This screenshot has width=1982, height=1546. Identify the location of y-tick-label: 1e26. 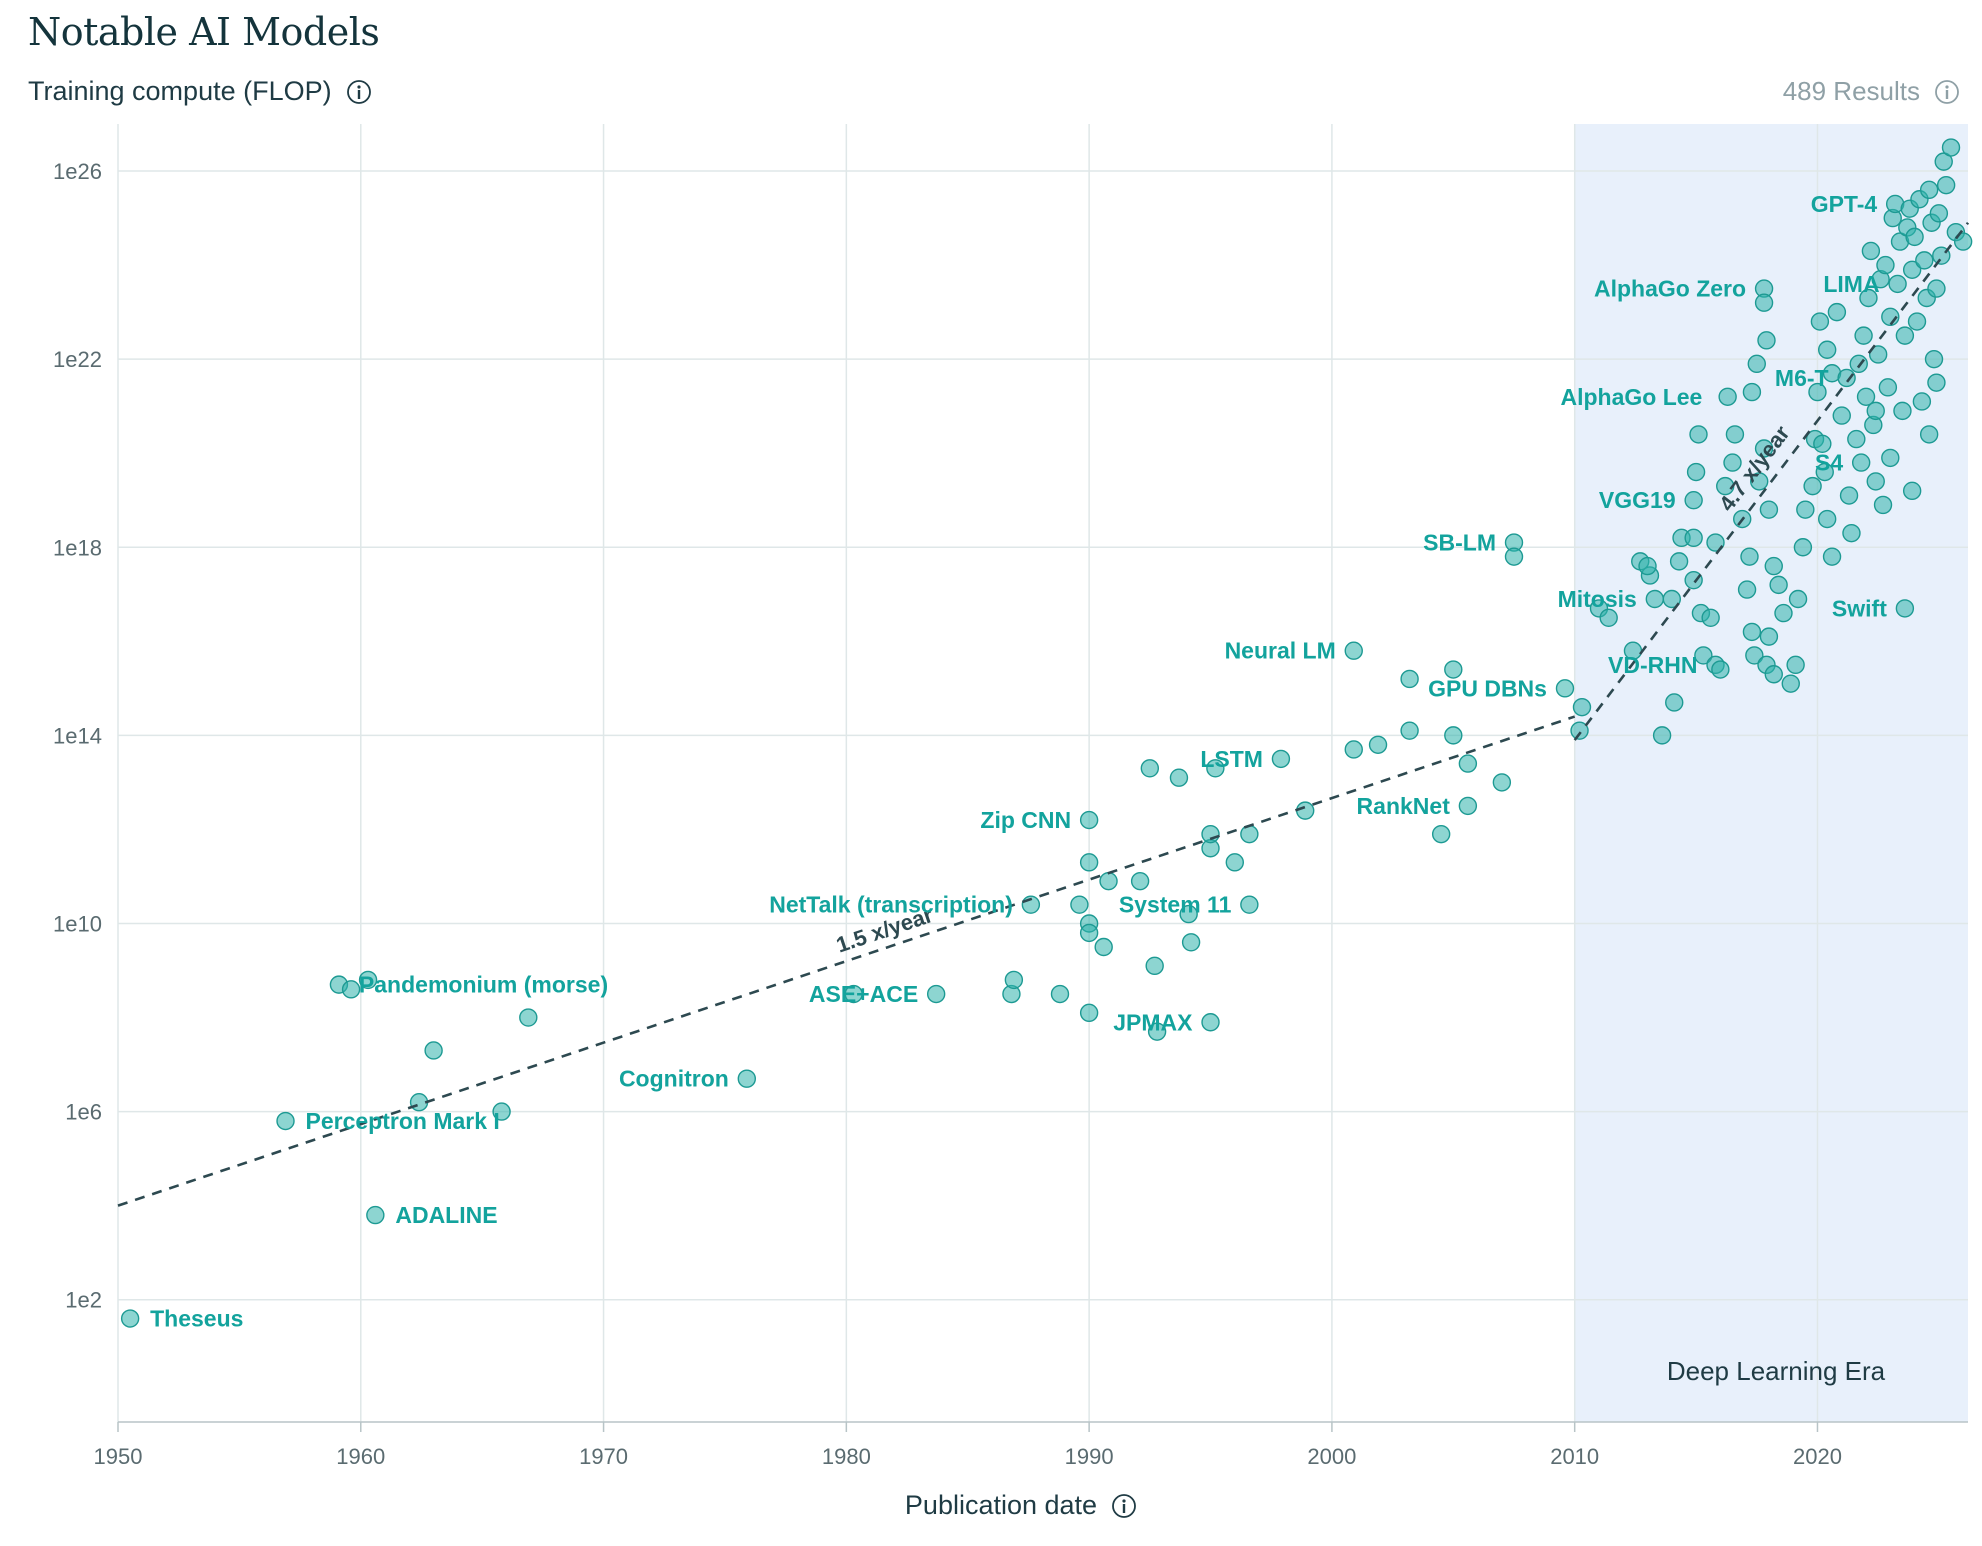
(77, 171).